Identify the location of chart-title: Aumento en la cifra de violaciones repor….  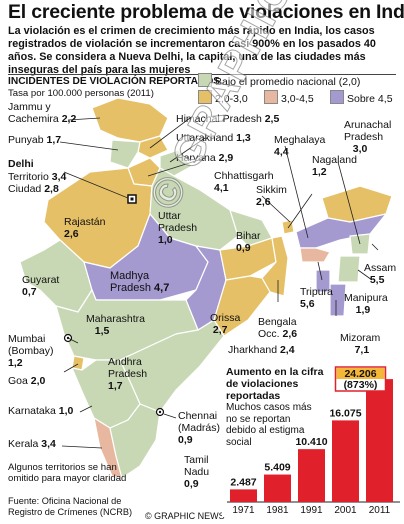
(275, 384).